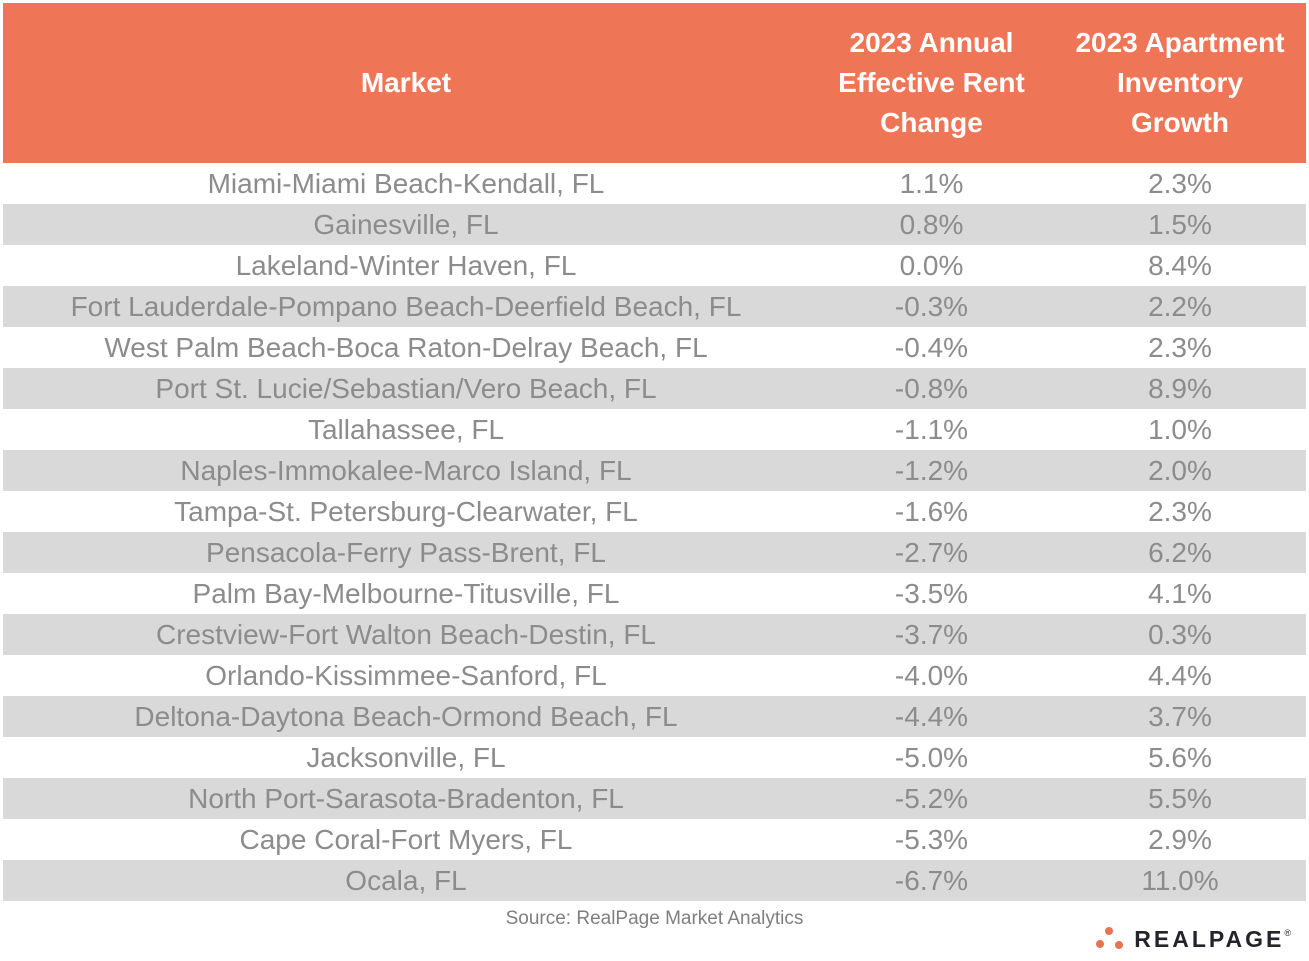 The width and height of the screenshot is (1309, 961). Describe the element at coordinates (931, 798) in the screenshot. I see `rent-change-cell: -5.2%` at that location.